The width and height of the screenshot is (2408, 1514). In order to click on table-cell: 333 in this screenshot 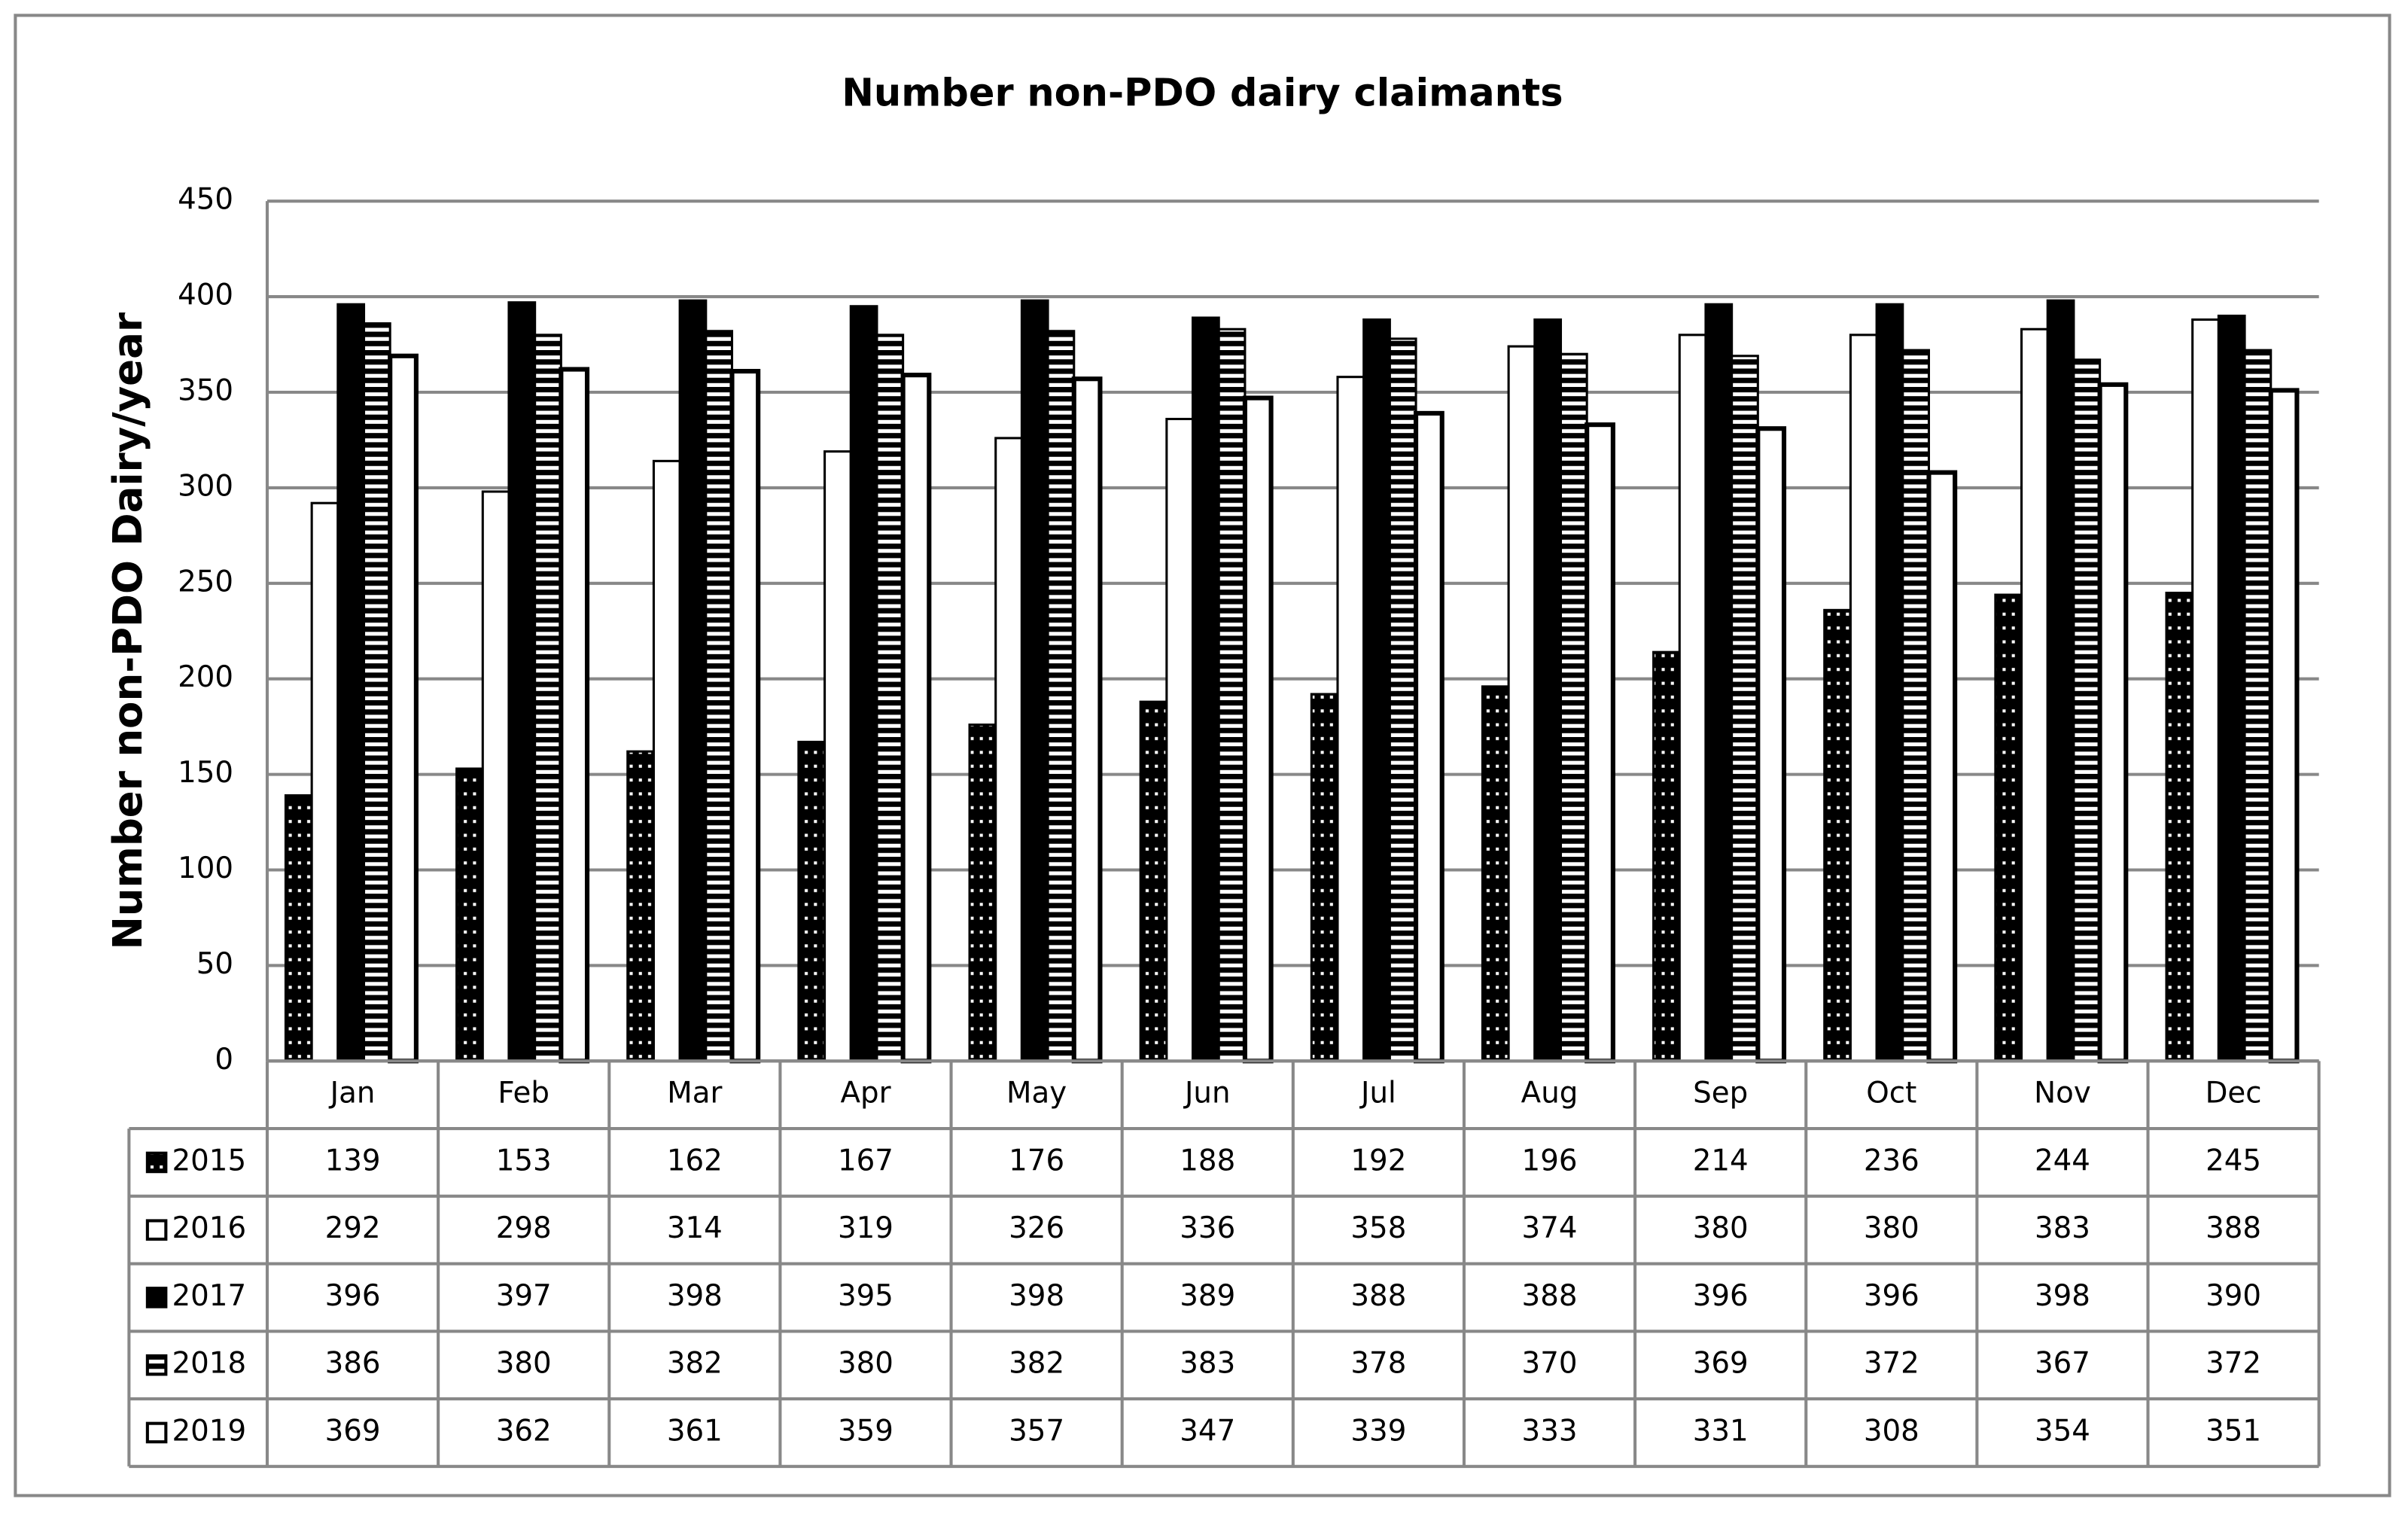, I will do `click(1550, 1431)`.